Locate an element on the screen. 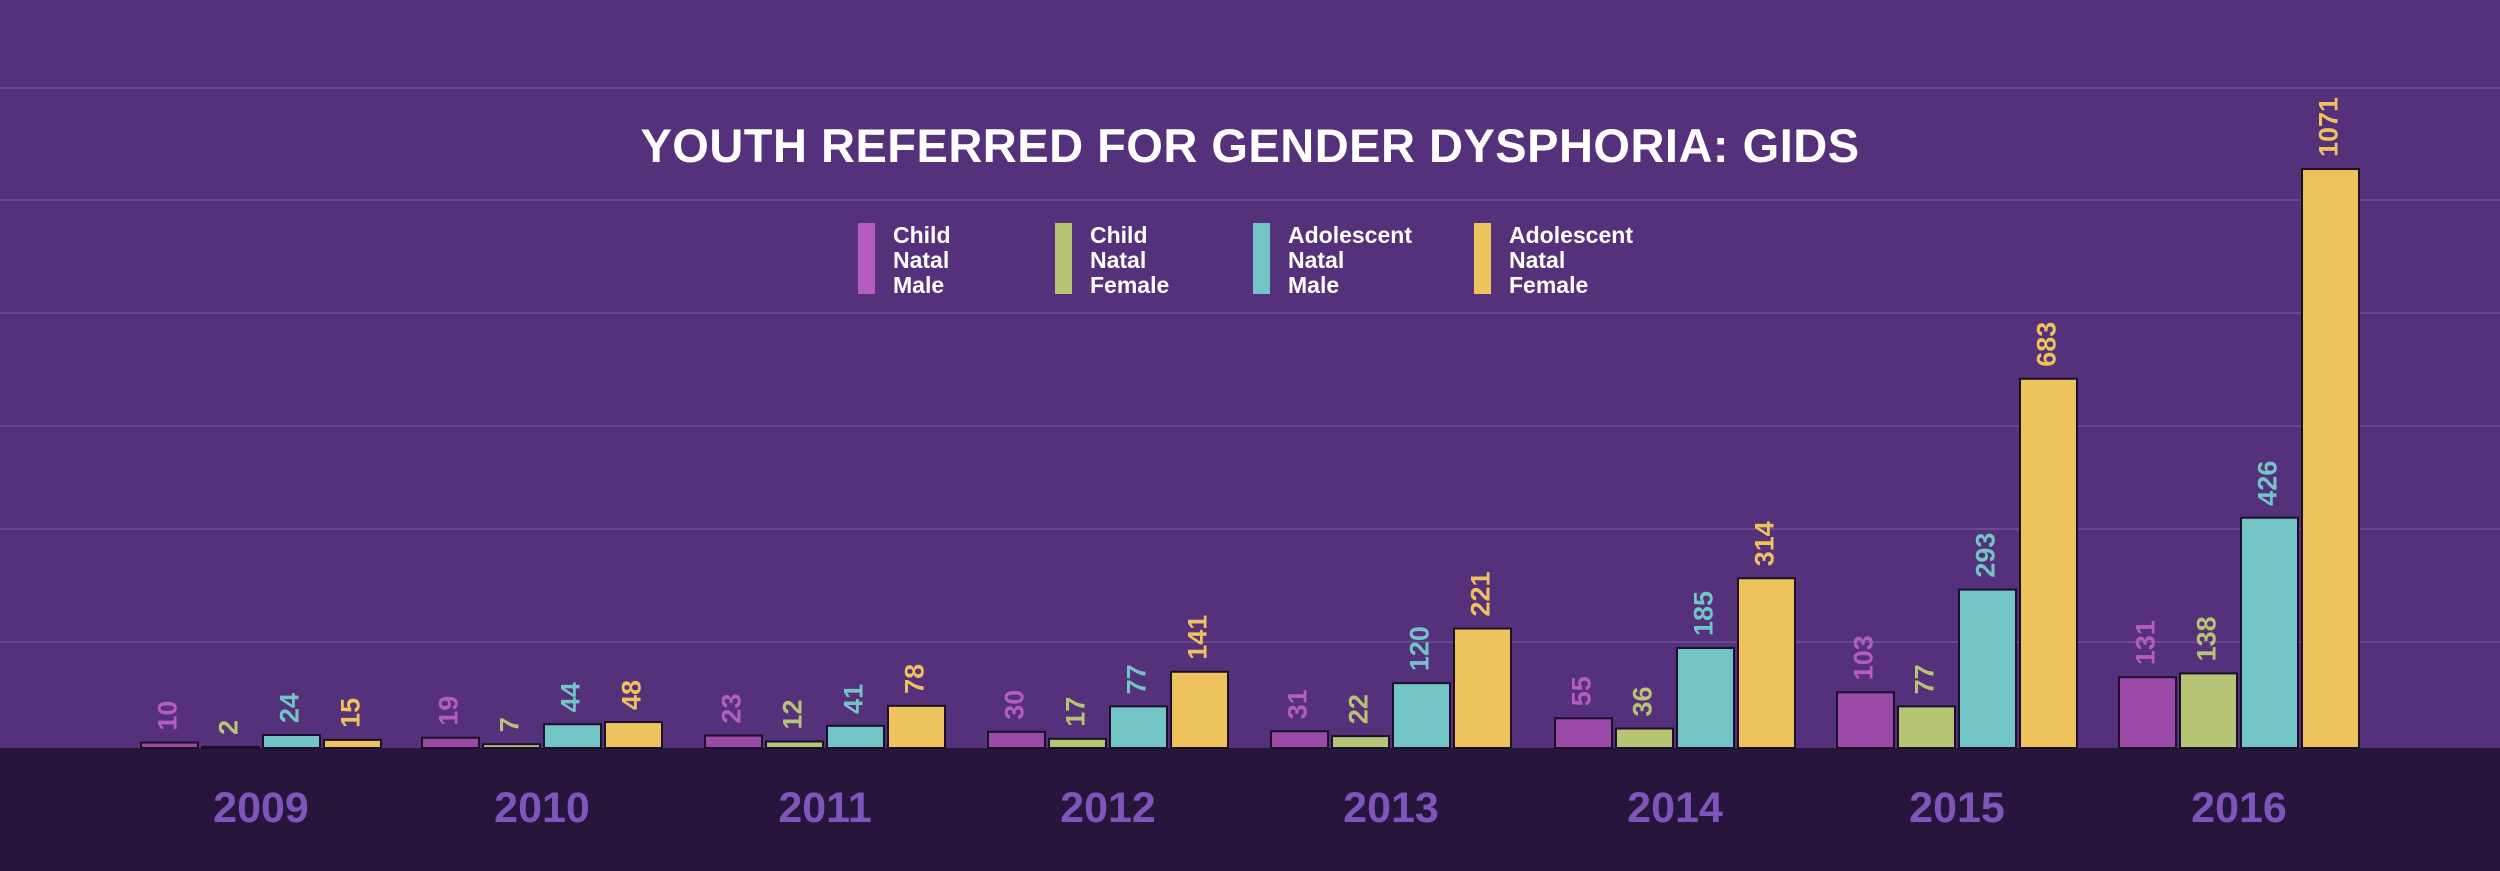 This screenshot has width=2500, height=871. data-label-2011-adolescent-natal-male: 41 is located at coordinates (854, 699).